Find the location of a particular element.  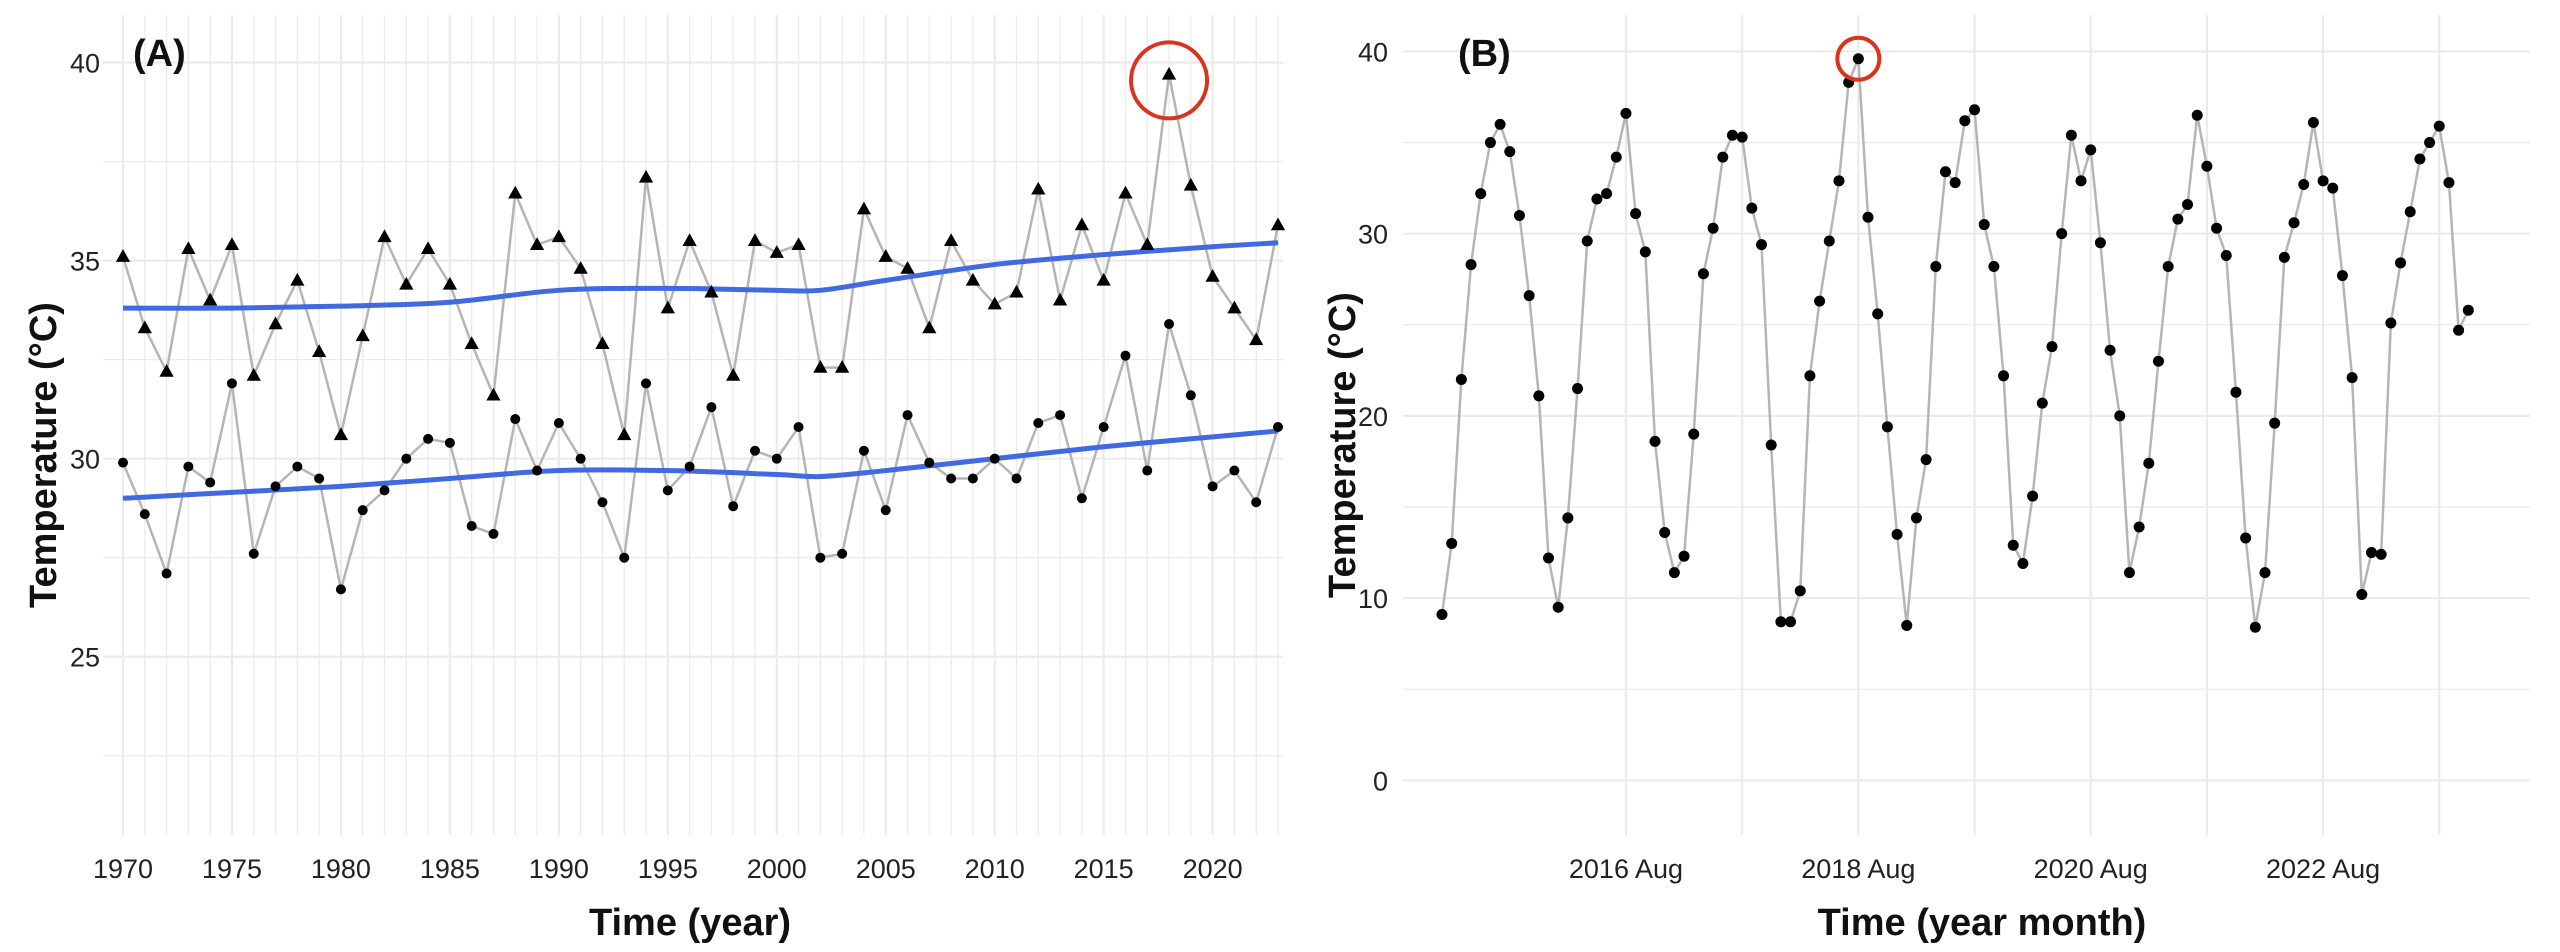

y-tick-label: 30 is located at coordinates (1373, 235).